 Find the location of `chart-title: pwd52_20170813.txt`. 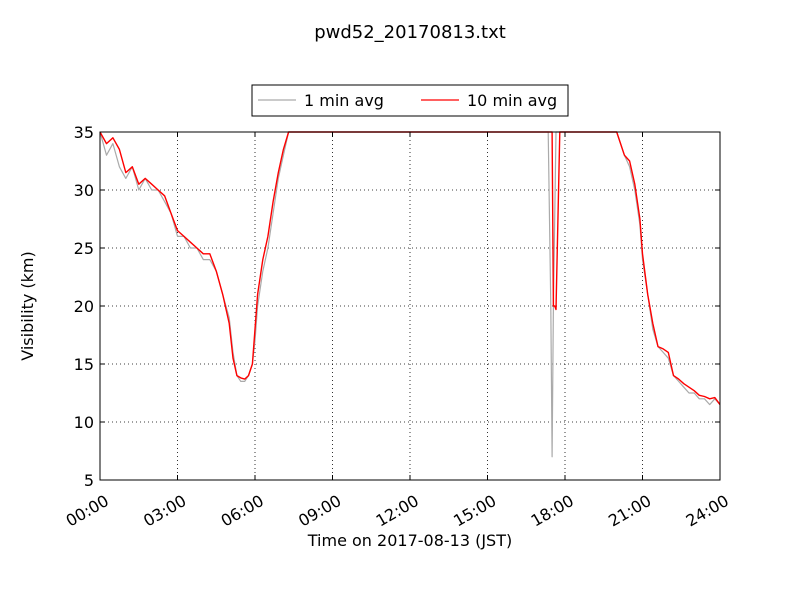

chart-title: pwd52_20170813.txt is located at coordinates (410, 32).